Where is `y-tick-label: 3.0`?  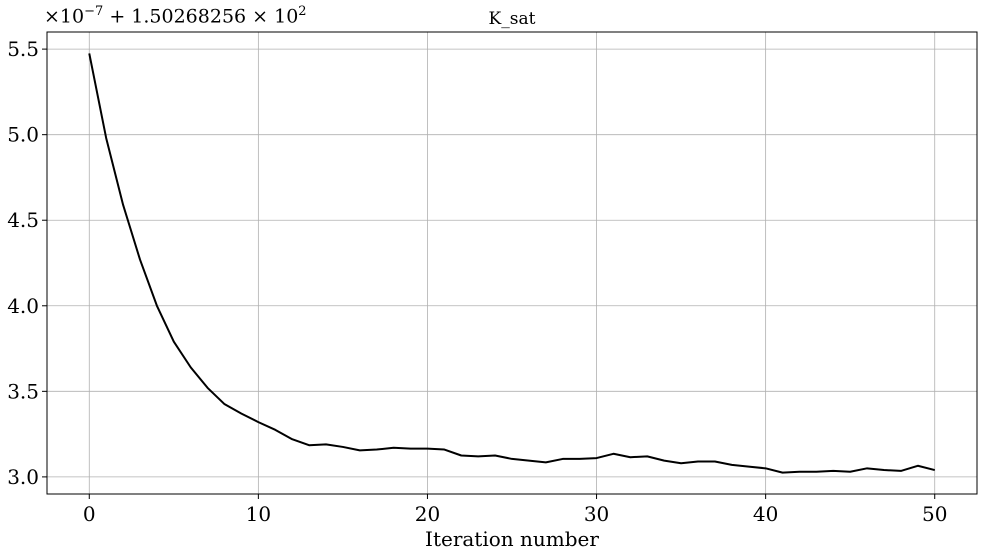
y-tick-label: 3.0 is located at coordinates (23, 477).